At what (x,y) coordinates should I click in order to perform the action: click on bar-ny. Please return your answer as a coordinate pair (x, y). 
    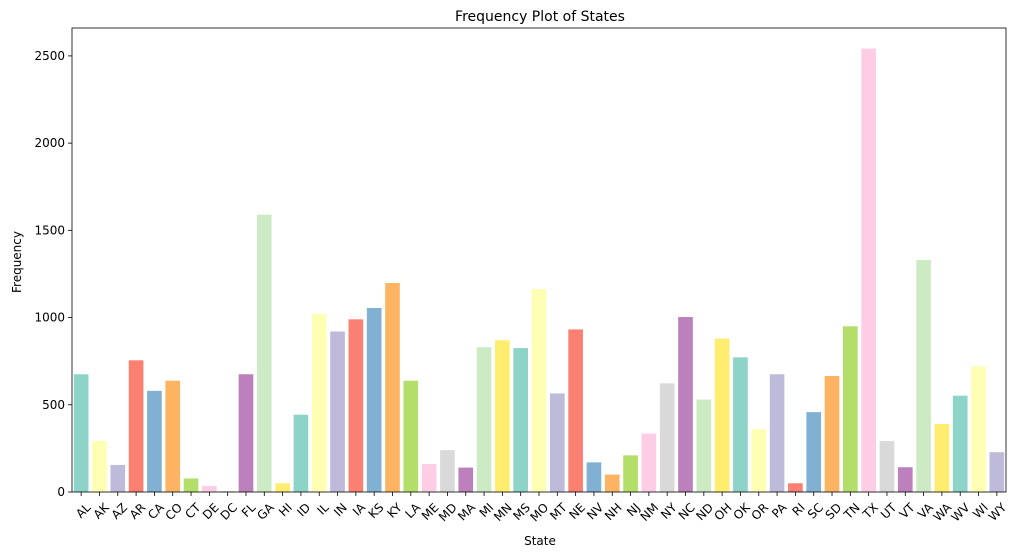
    Looking at the image, I should click on (667, 437).